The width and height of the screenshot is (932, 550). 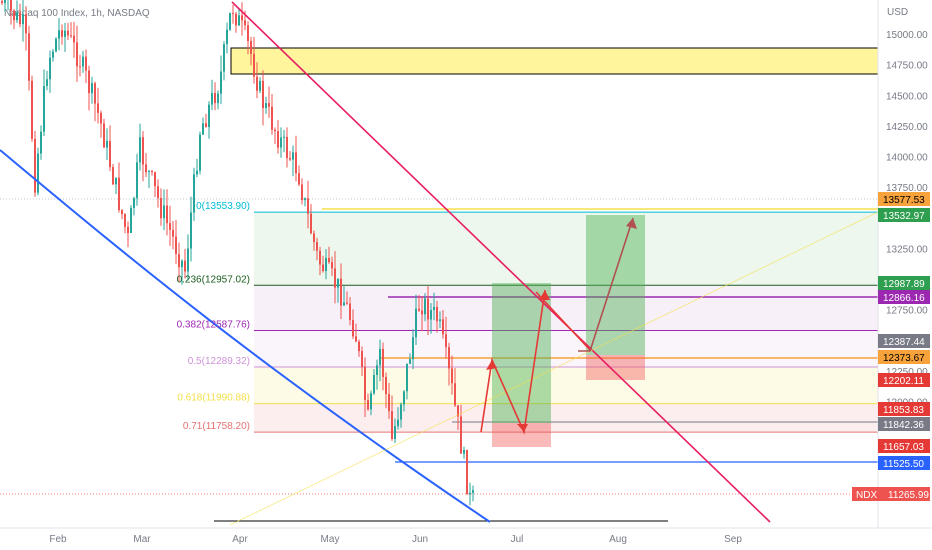 What do you see at coordinates (491, 365) in the screenshot?
I see `arrowhead` at bounding box center [491, 365].